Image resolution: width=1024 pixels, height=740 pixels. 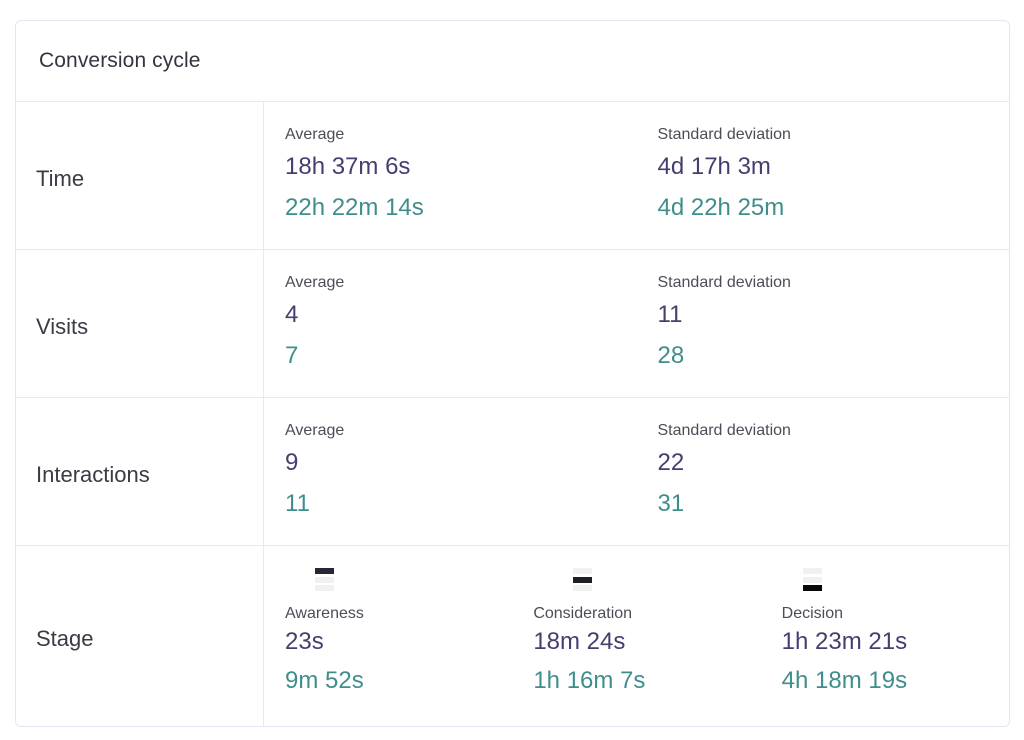 I want to click on metric-standard-deviation: Standard deviation 4d 17h 3m 4d 22h 25m, so click(x=823, y=175).